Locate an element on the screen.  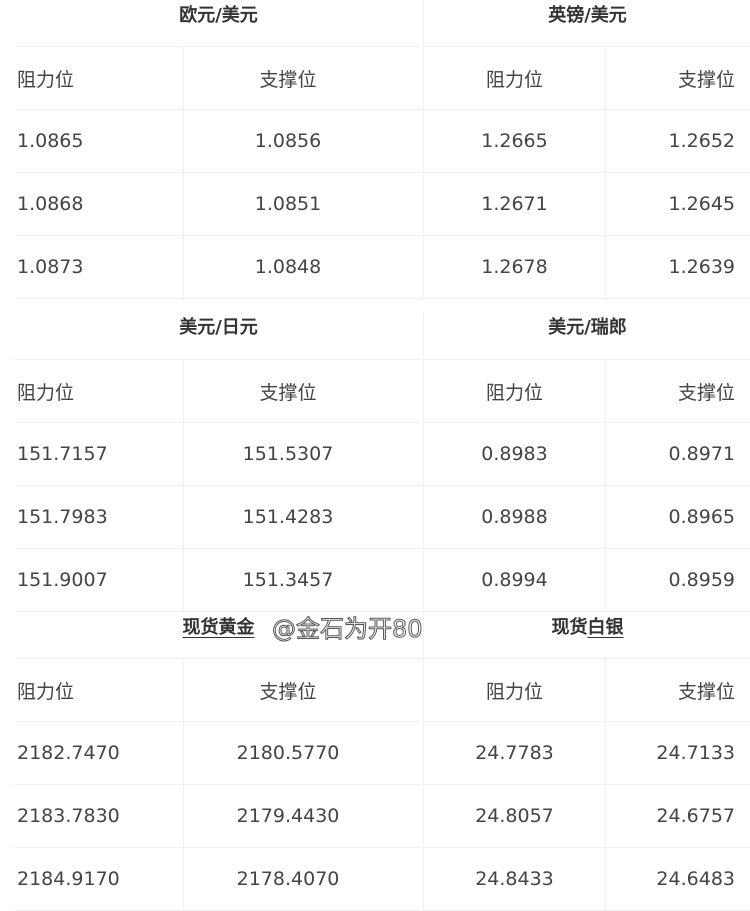
cell-text: 24.6757 is located at coordinates (695, 816).